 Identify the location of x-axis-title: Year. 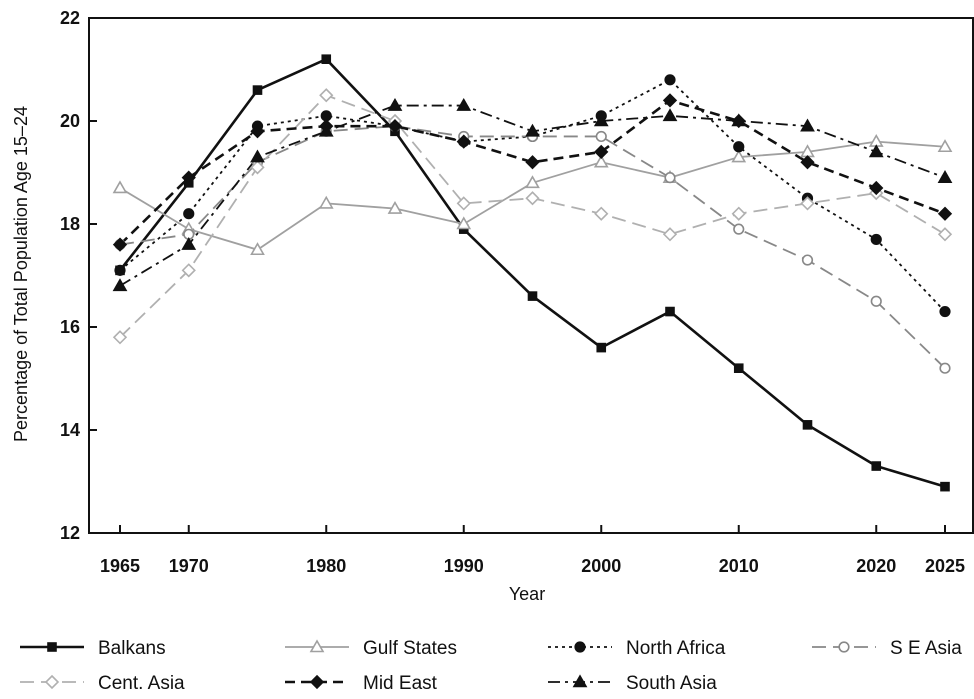
(527, 594).